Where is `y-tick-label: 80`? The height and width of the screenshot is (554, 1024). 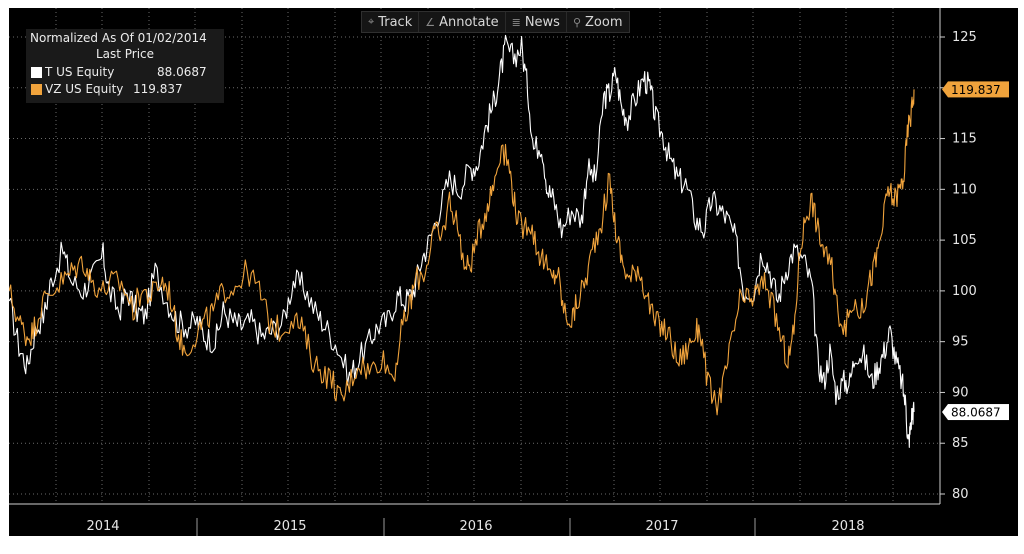
y-tick-label: 80 is located at coordinates (960, 494).